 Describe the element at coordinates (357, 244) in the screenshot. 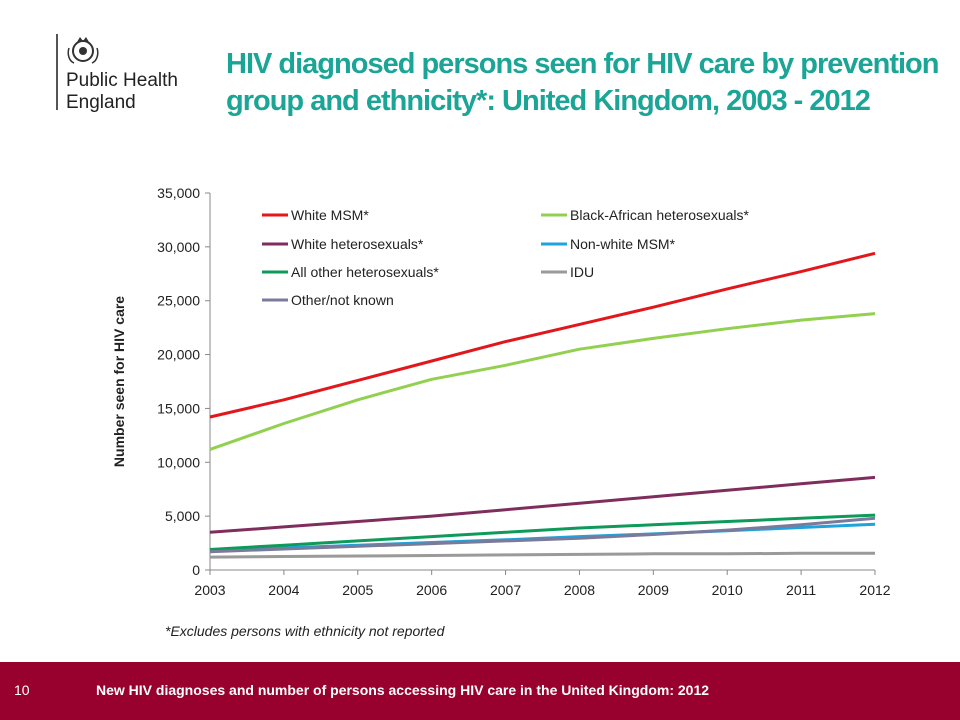

I see `legend-label: White heterosexuals*` at that location.